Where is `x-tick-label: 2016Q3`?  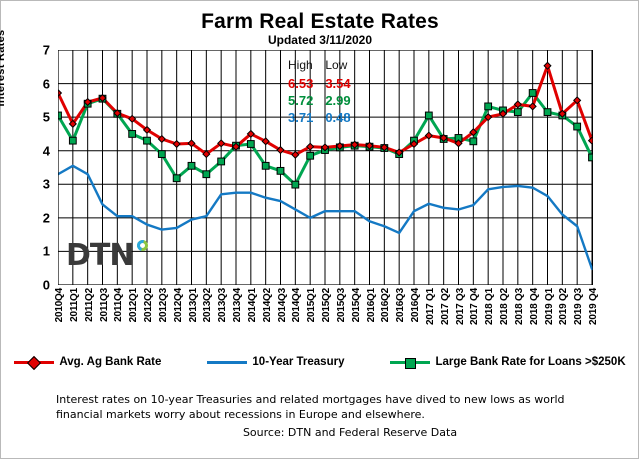 x-tick-label: 2016Q3 is located at coordinates (401, 305).